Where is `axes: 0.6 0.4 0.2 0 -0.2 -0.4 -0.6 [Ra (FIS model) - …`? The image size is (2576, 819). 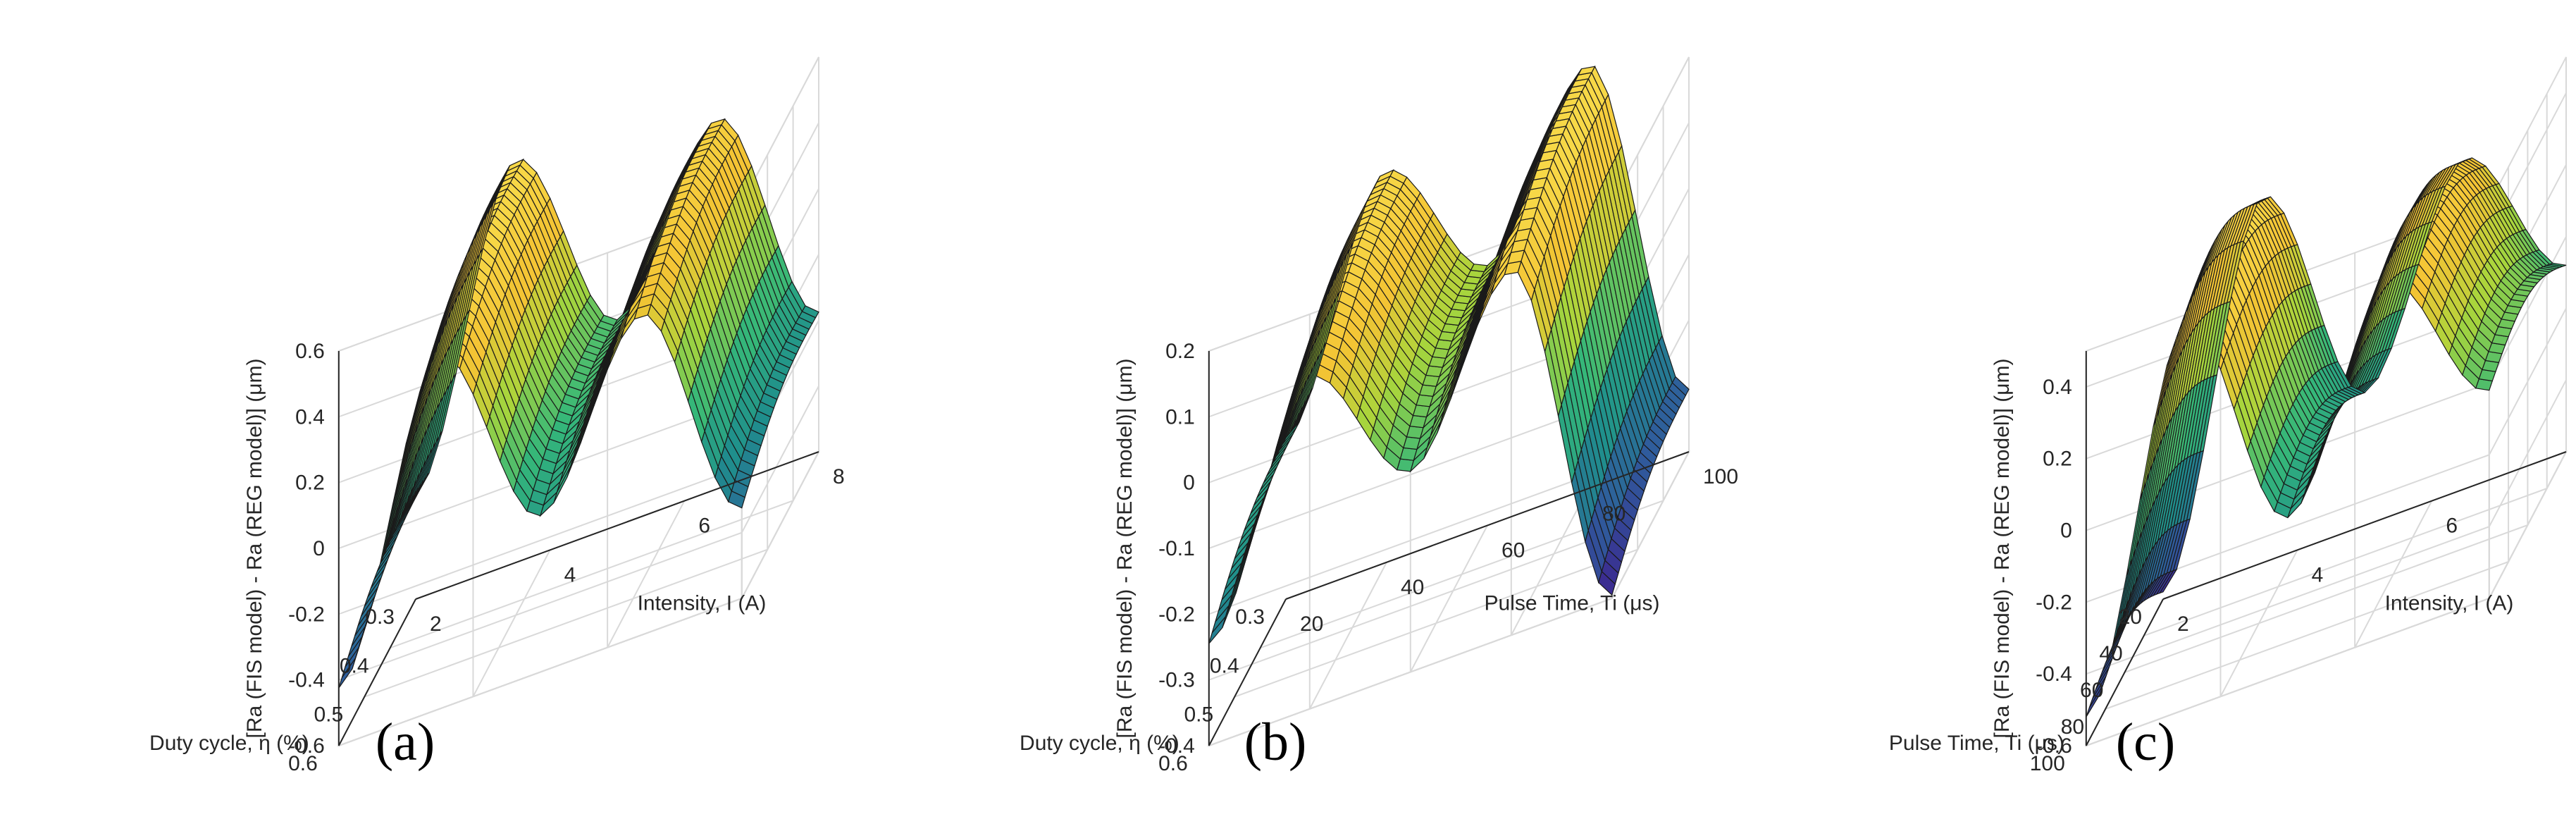 axes: 0.6 0.4 0.2 0 -0.2 -0.4 -0.6 [Ra (FIS model) - … is located at coordinates (497, 557).